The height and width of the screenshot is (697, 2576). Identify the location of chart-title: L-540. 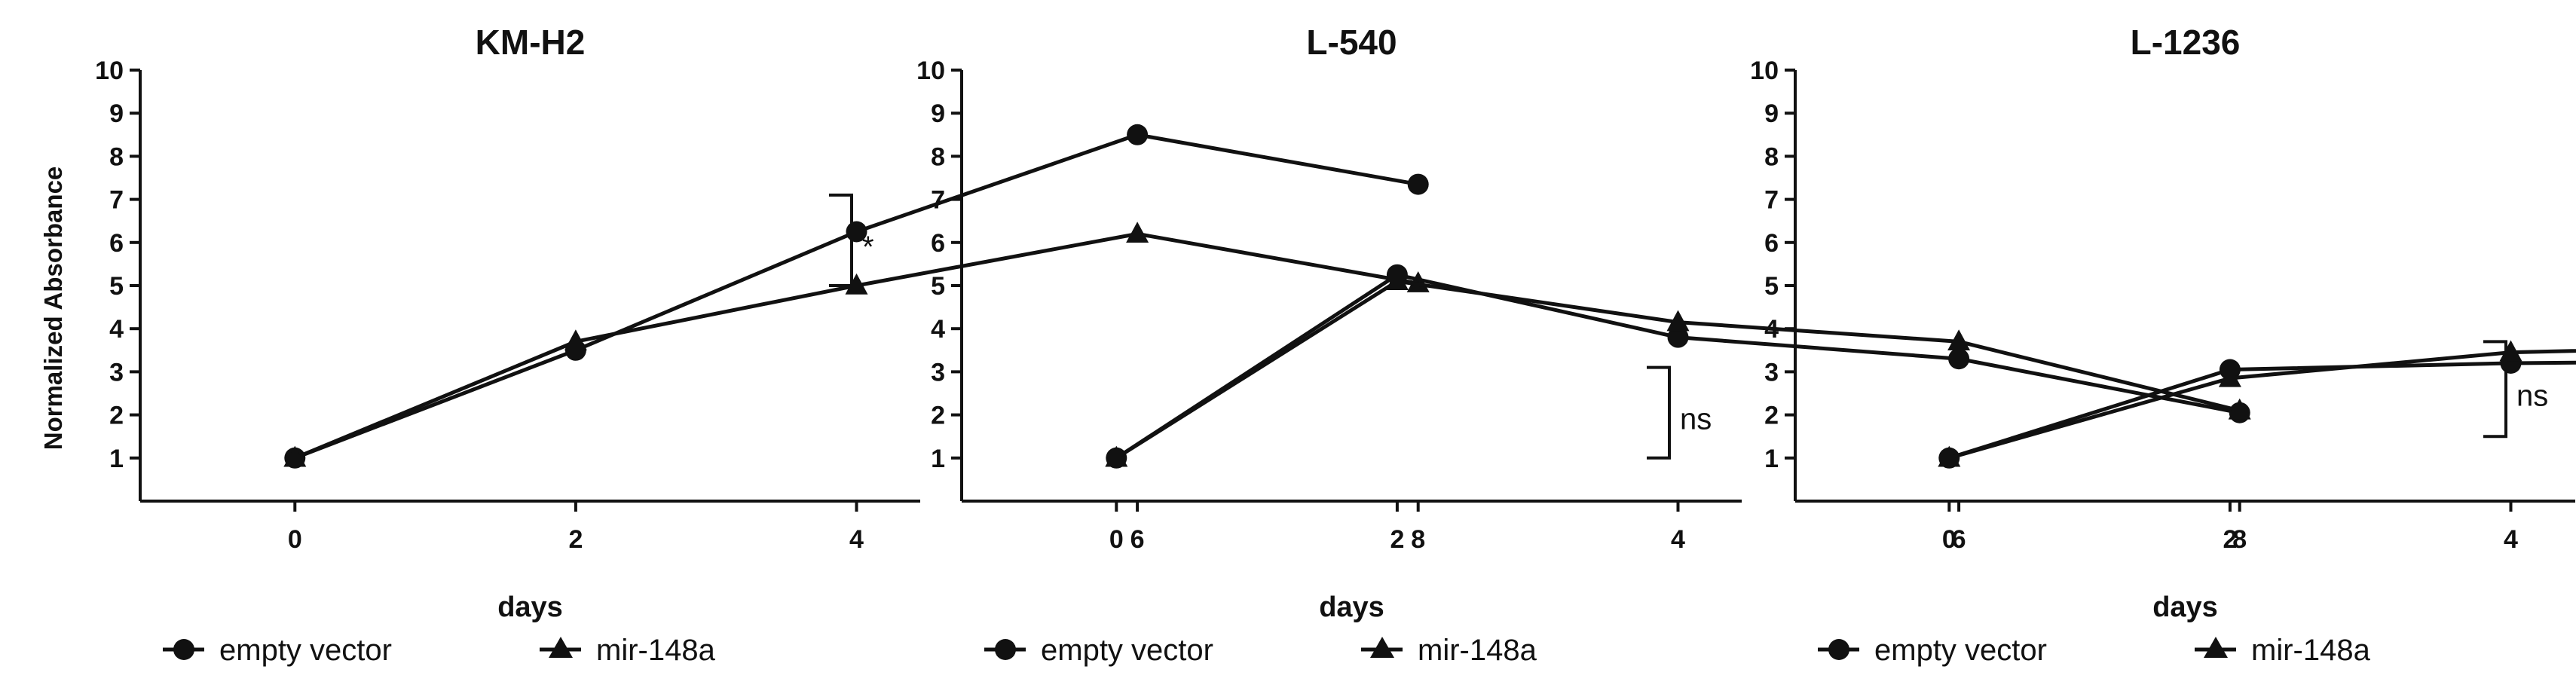
(1352, 42).